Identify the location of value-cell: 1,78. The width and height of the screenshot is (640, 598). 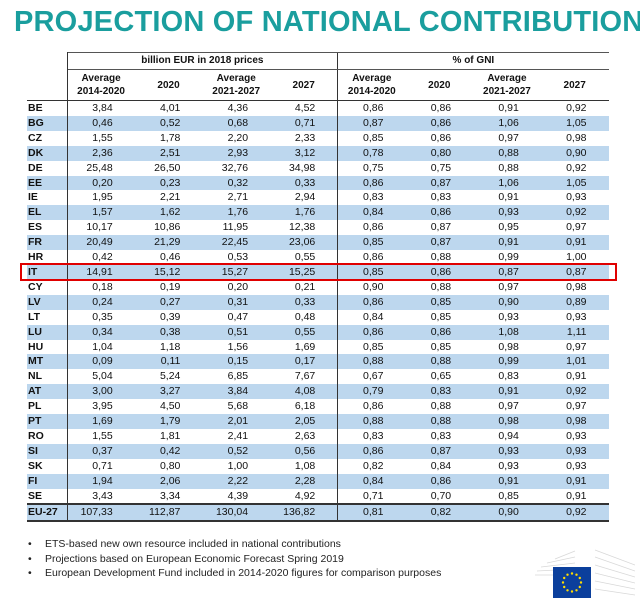
(170, 137).